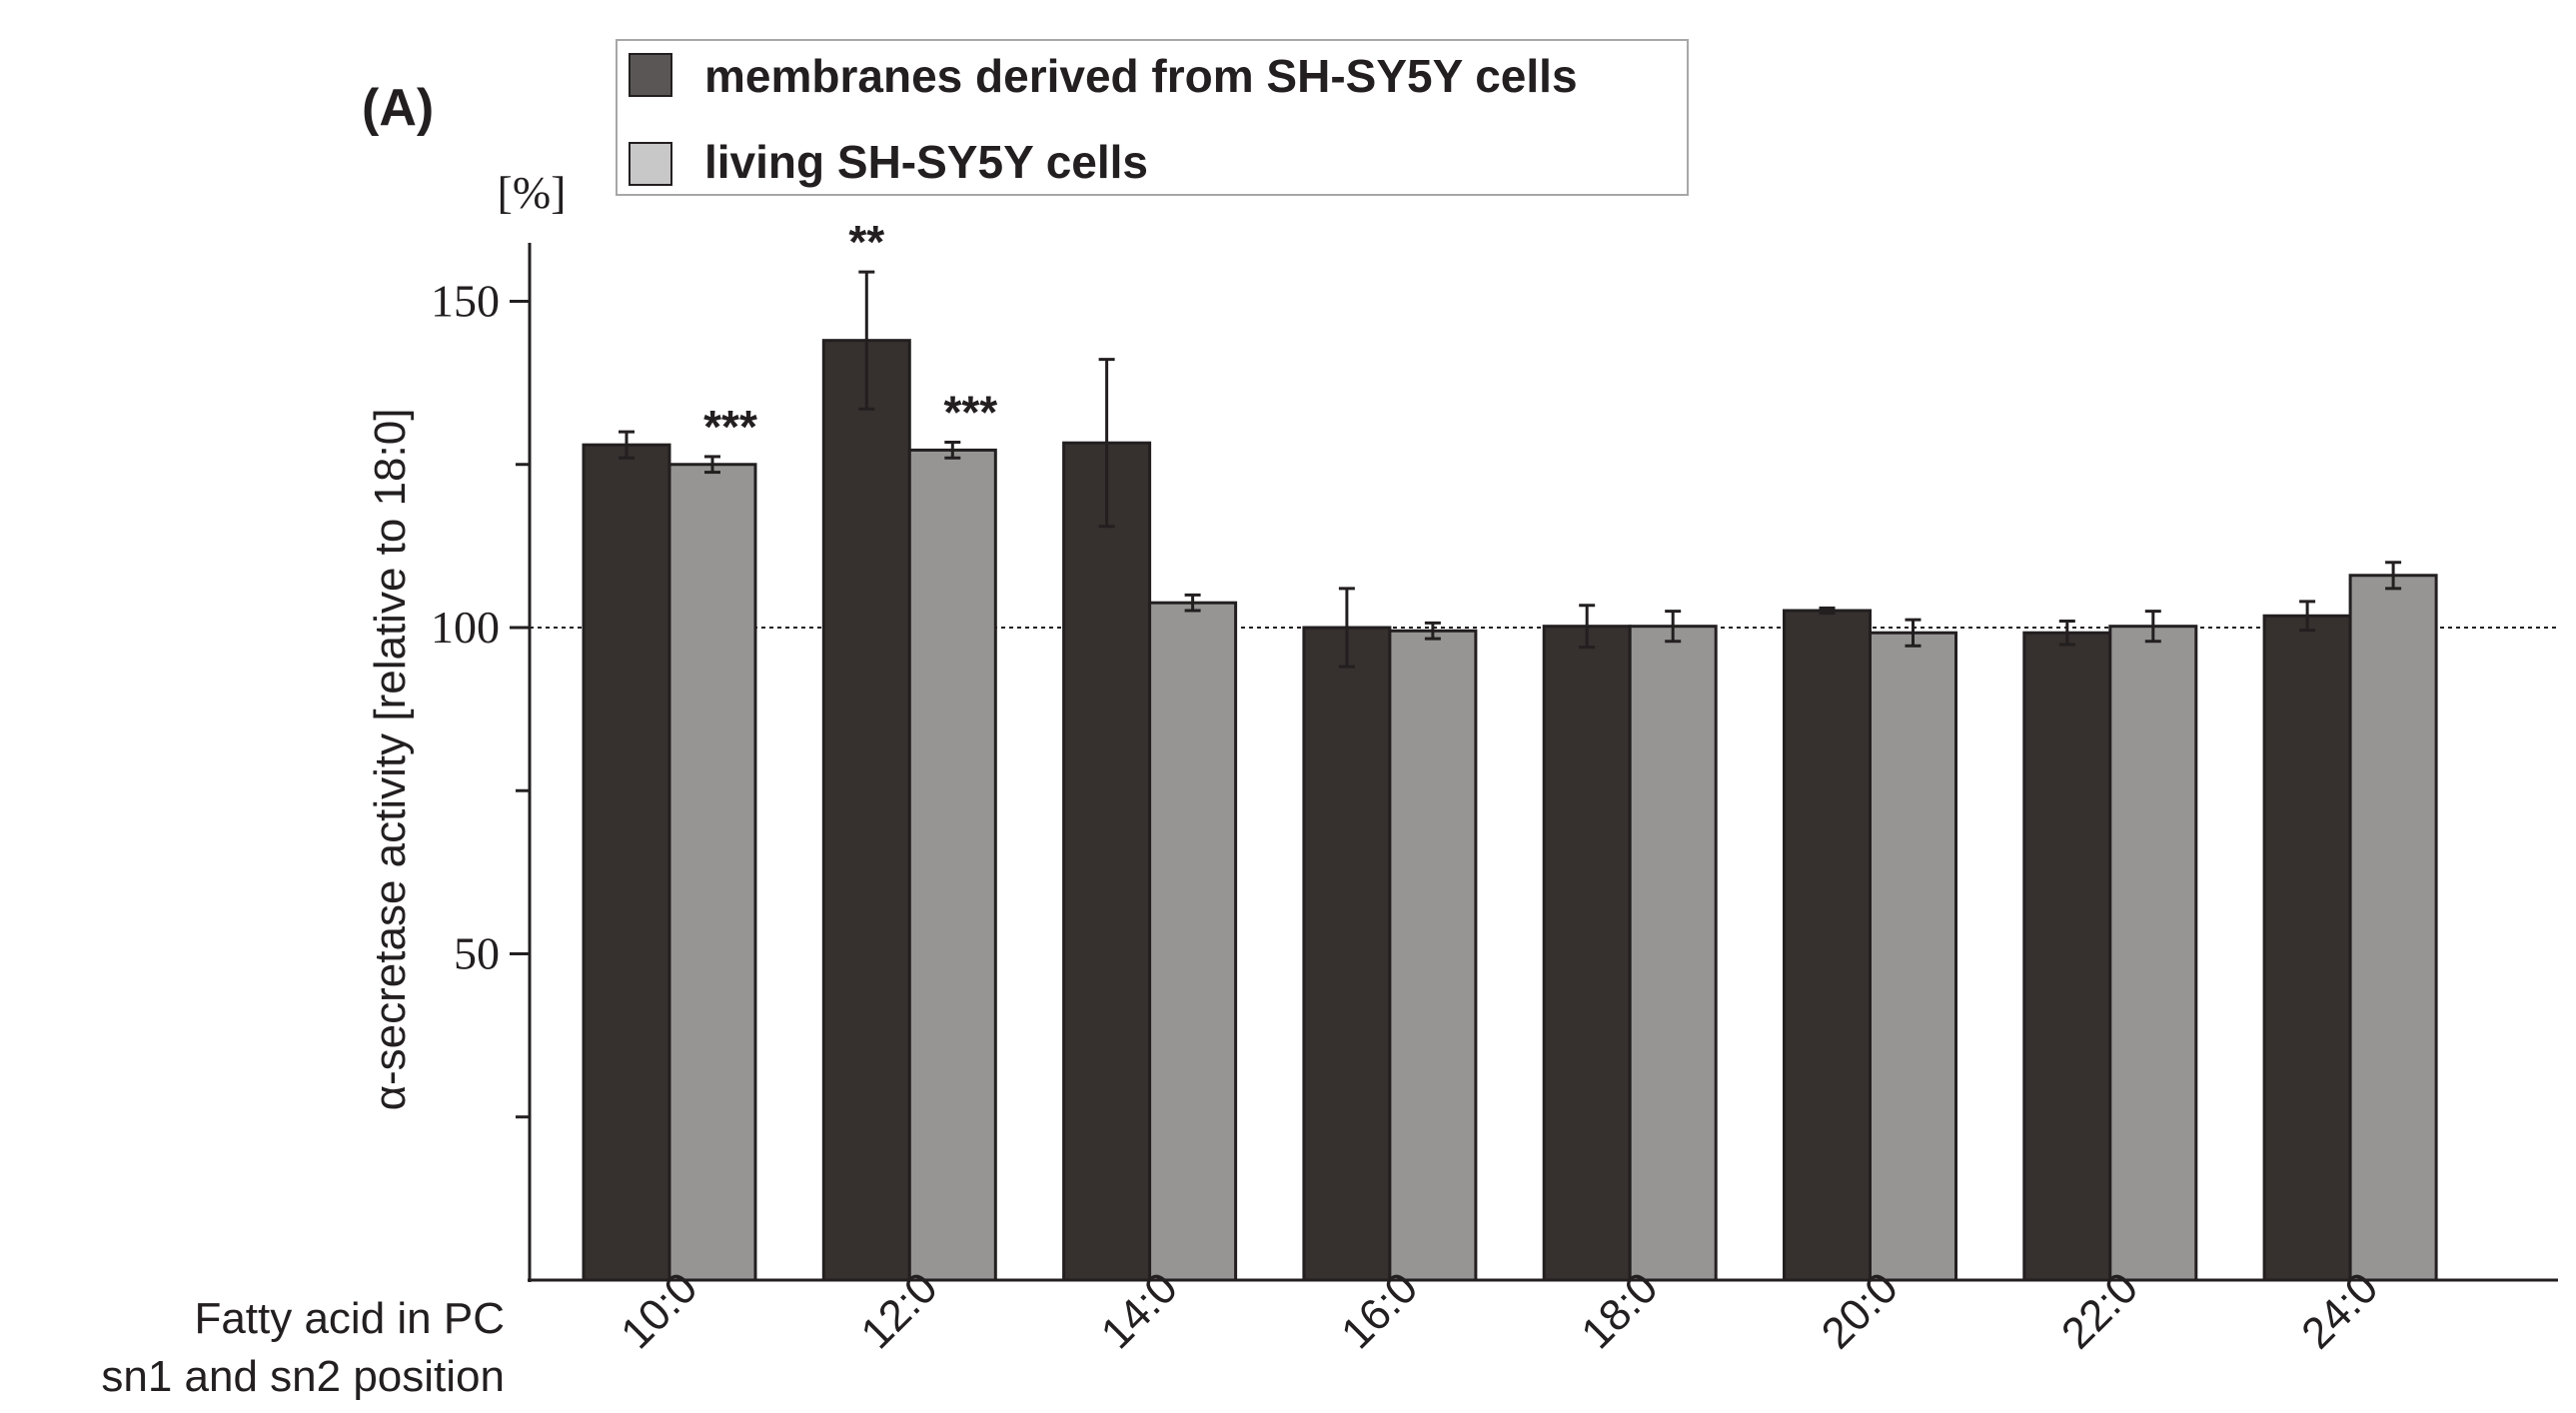 The width and height of the screenshot is (2576, 1413). What do you see at coordinates (303, 1376) in the screenshot?
I see `x-axis-title-line2: sn1 and sn2 position` at bounding box center [303, 1376].